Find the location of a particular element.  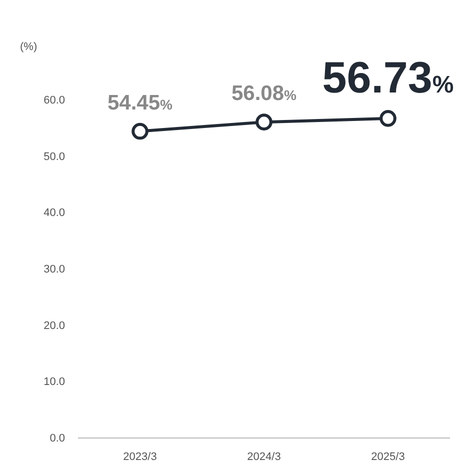

y-tick-label: 50.0 is located at coordinates (54, 156).